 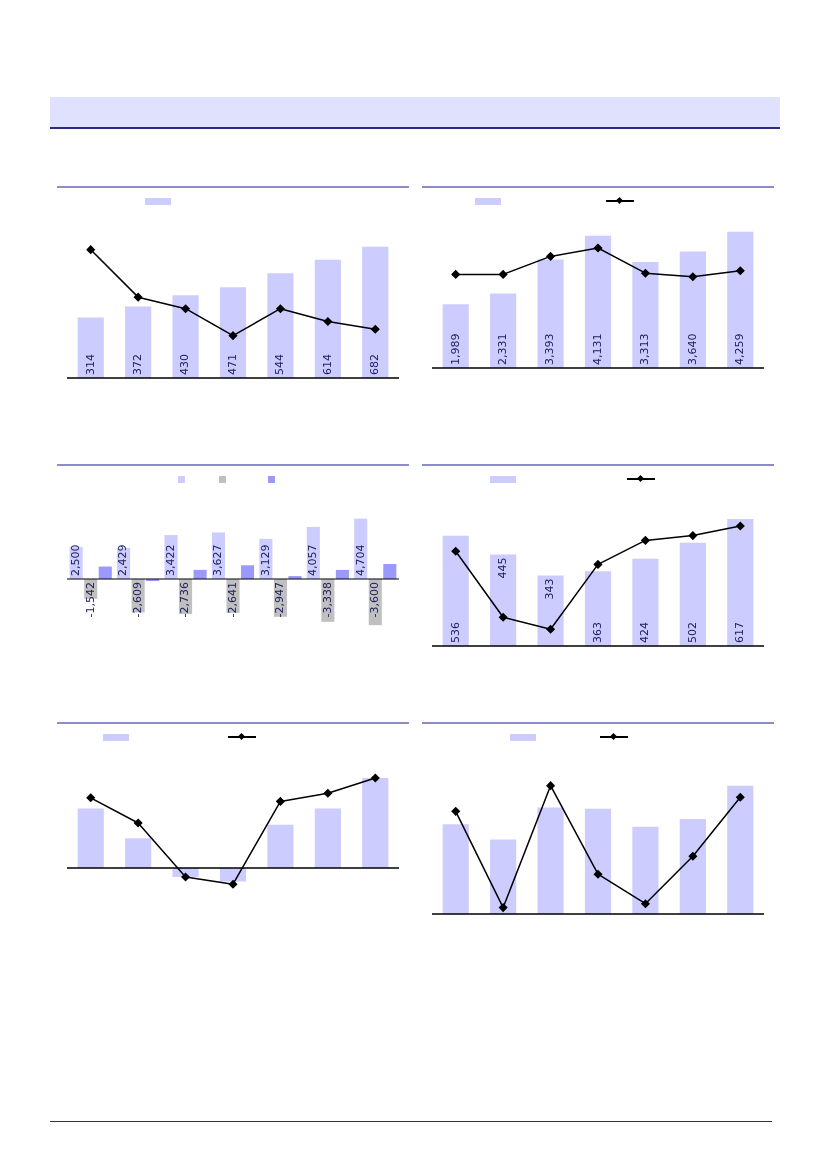 I want to click on data-label: -1,542, so click(x=90, y=600).